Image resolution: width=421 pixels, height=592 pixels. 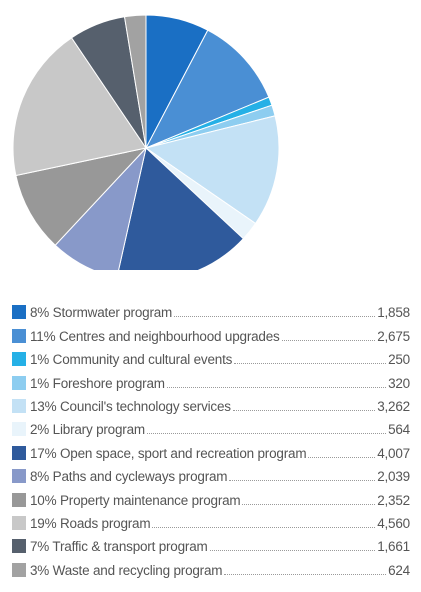 I want to click on legend-label: 11% Centres and neighbourhood upgrades, so click(x=155, y=336).